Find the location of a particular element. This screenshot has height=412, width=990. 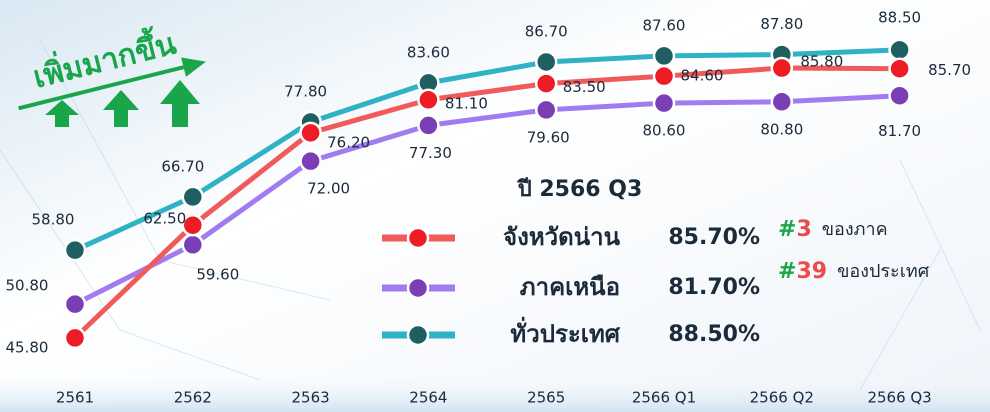

rank-rank: 3 is located at coordinates (803, 229).